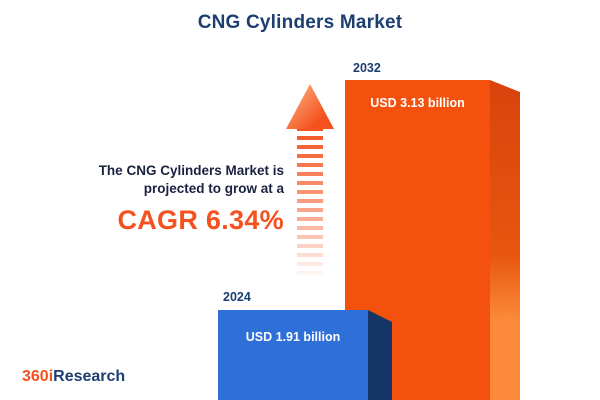  Describe the element at coordinates (200, 220) in the screenshot. I see `cagr-value: CAGR 6.34%` at that location.